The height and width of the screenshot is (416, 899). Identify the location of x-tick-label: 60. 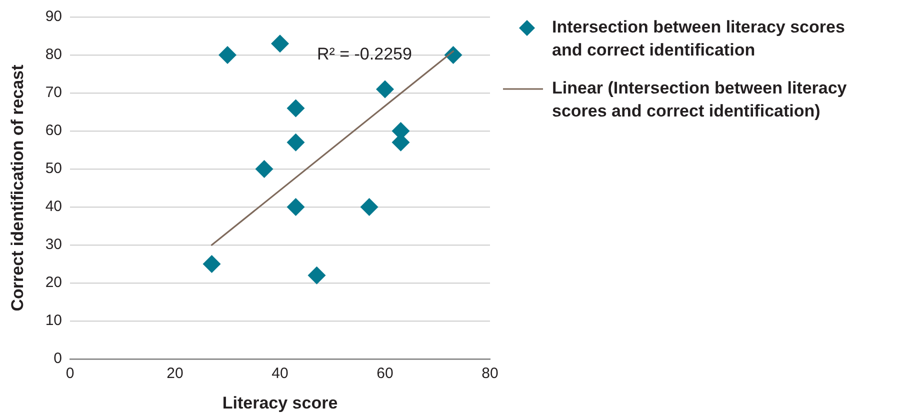
(385, 373).